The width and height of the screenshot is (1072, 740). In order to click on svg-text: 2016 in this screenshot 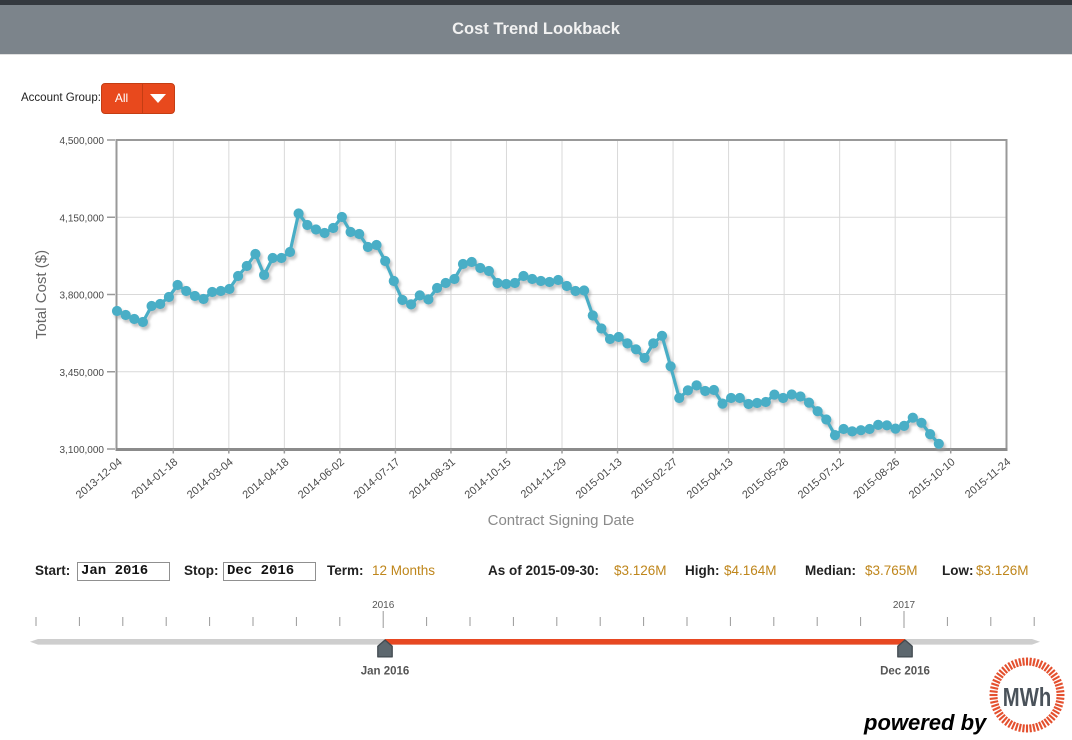, I will do `click(383, 605)`.